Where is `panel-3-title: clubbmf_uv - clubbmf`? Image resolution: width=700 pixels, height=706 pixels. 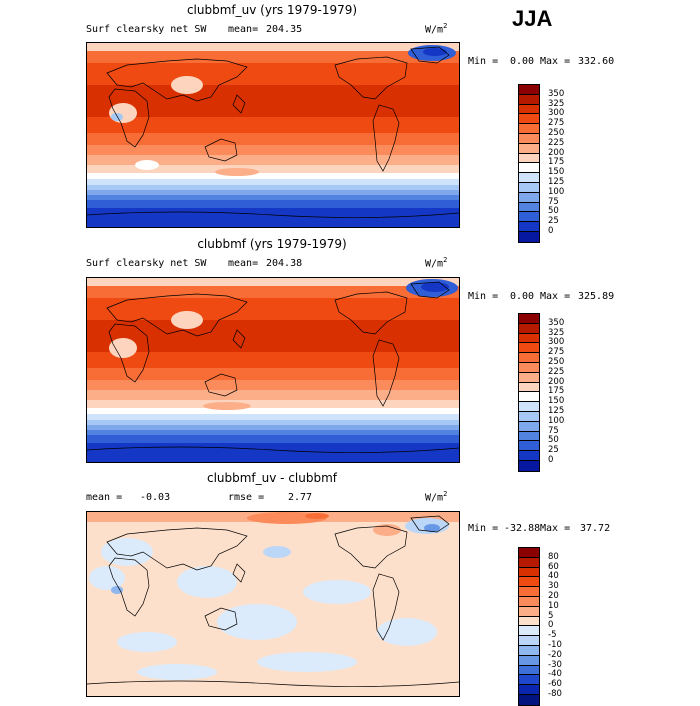
panel-3-title: clubbmf_uv - clubbmf is located at coordinates (272, 478).